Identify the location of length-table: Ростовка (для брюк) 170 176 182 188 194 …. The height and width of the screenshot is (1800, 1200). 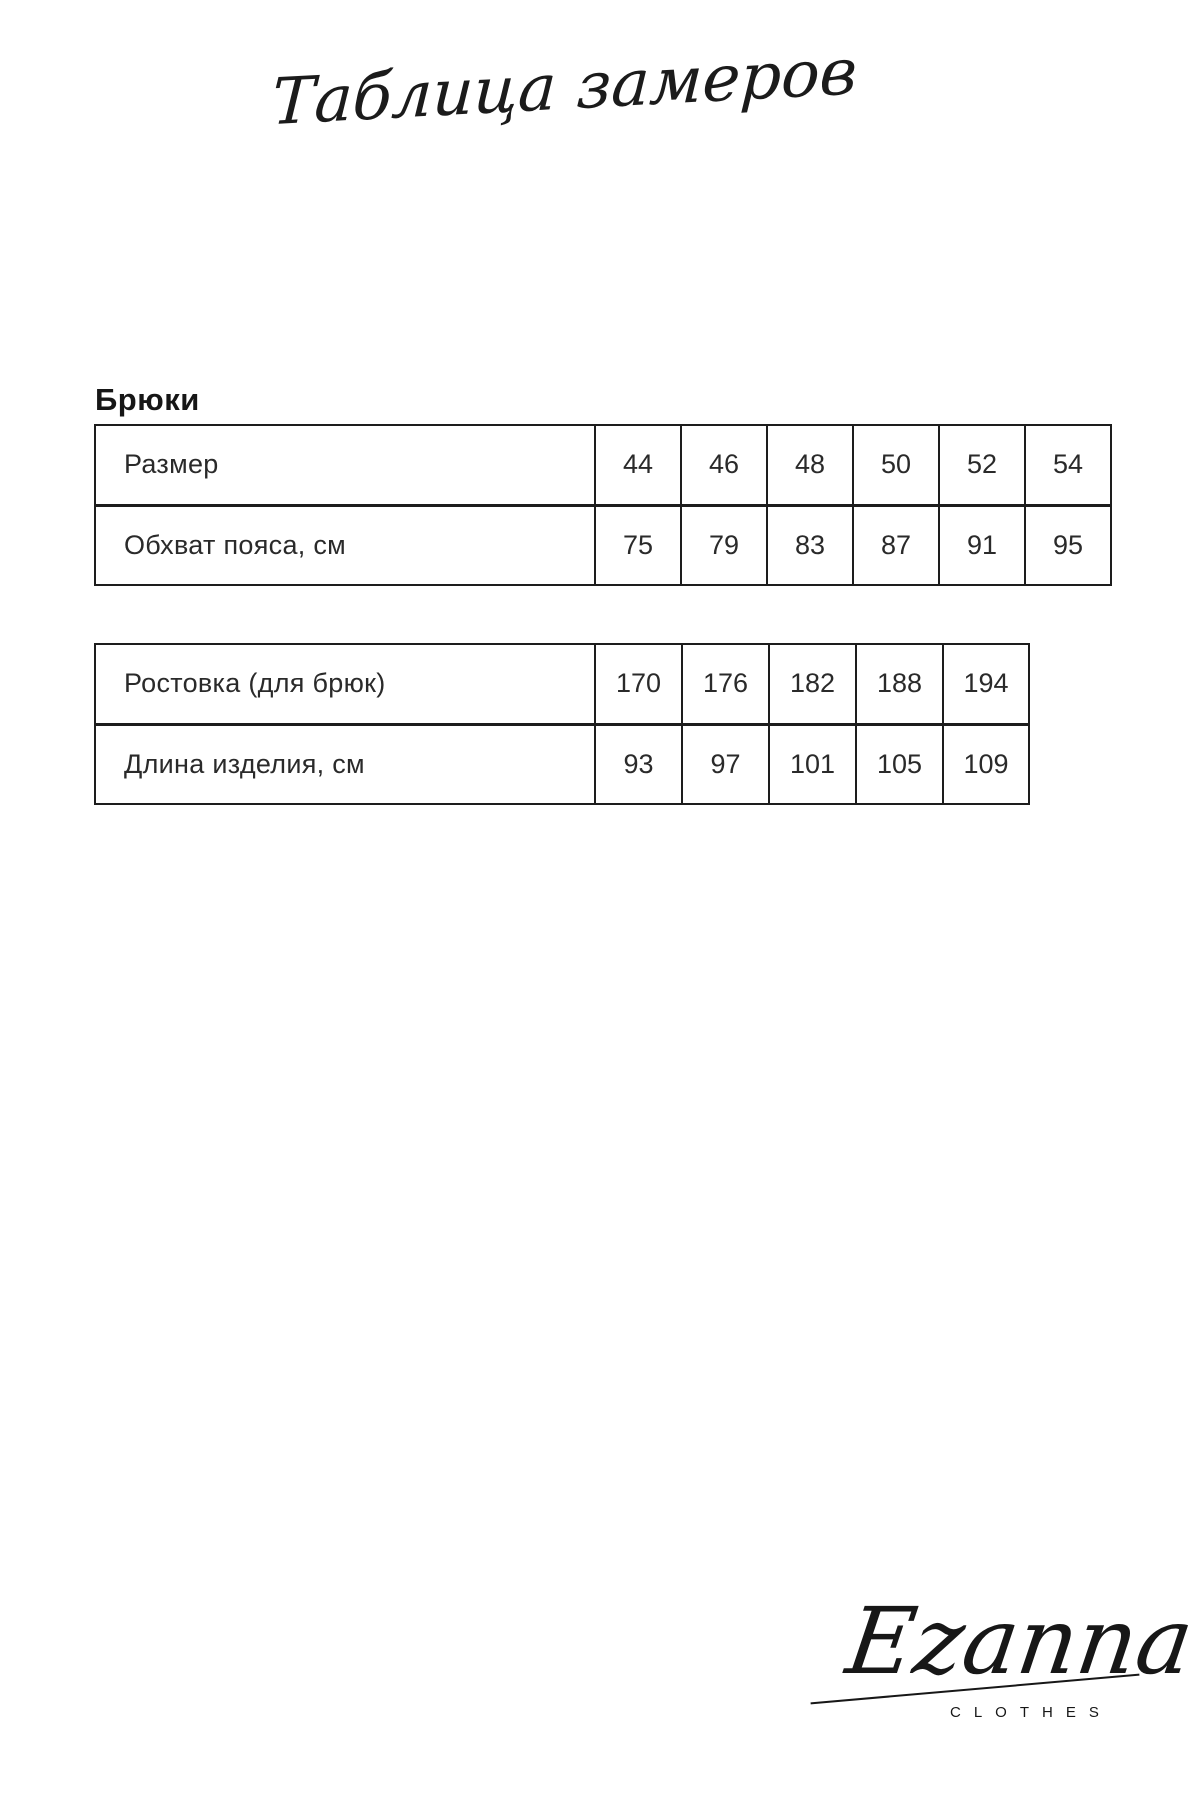
(562, 724).